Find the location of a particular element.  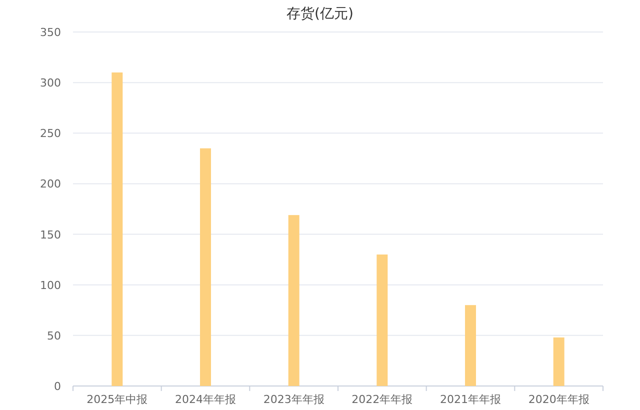

y-tick-label: 200 is located at coordinates (50, 184).